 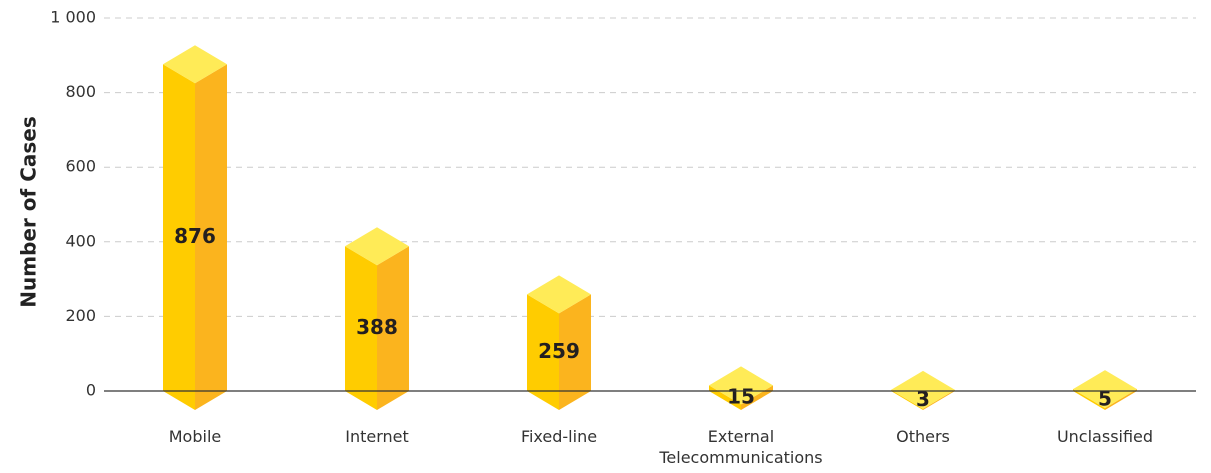 I want to click on x-tick-label: External Telecommunications, so click(x=741, y=447).